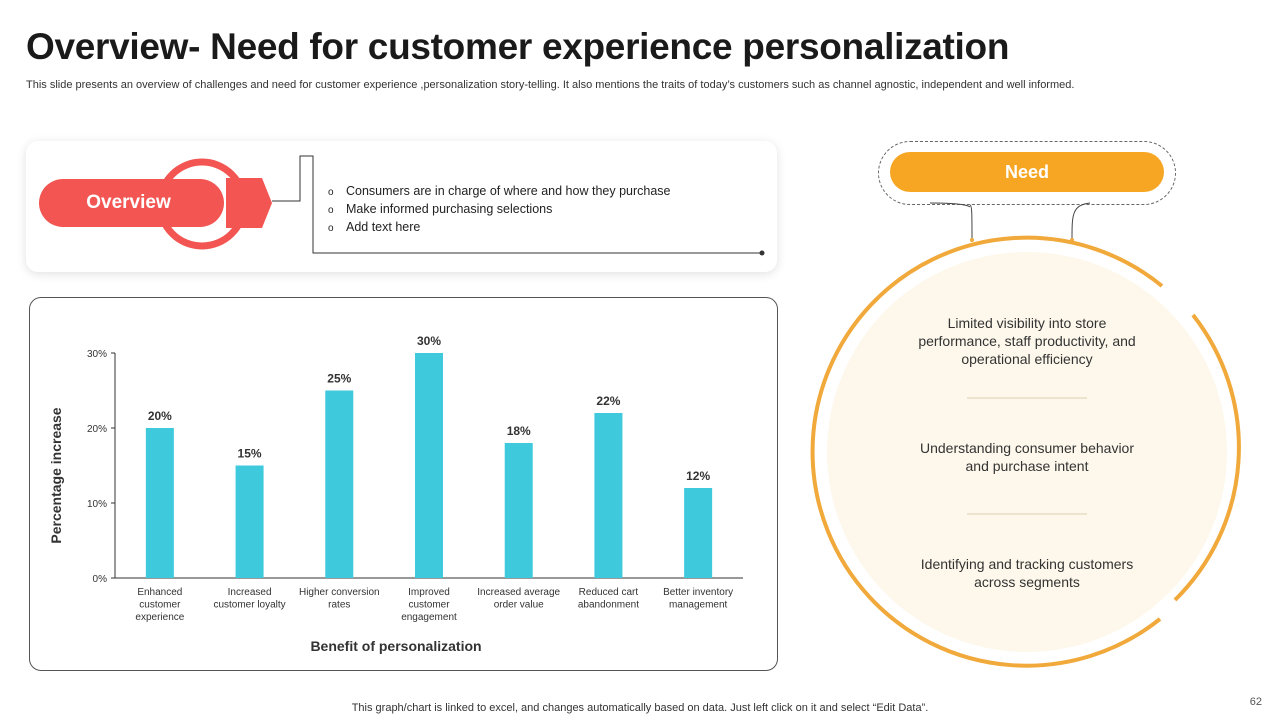  What do you see at coordinates (160, 416) in the screenshot?
I see `data-label: 20%` at bounding box center [160, 416].